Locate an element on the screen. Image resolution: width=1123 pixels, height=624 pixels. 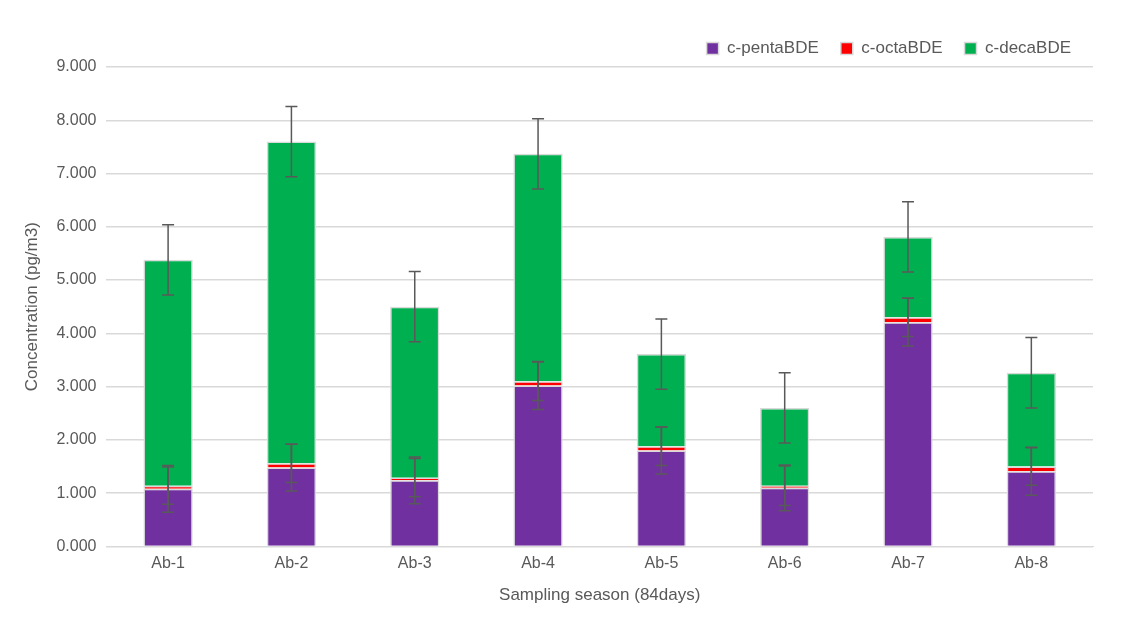
y-tick-label: 7.000 is located at coordinates (76, 172).